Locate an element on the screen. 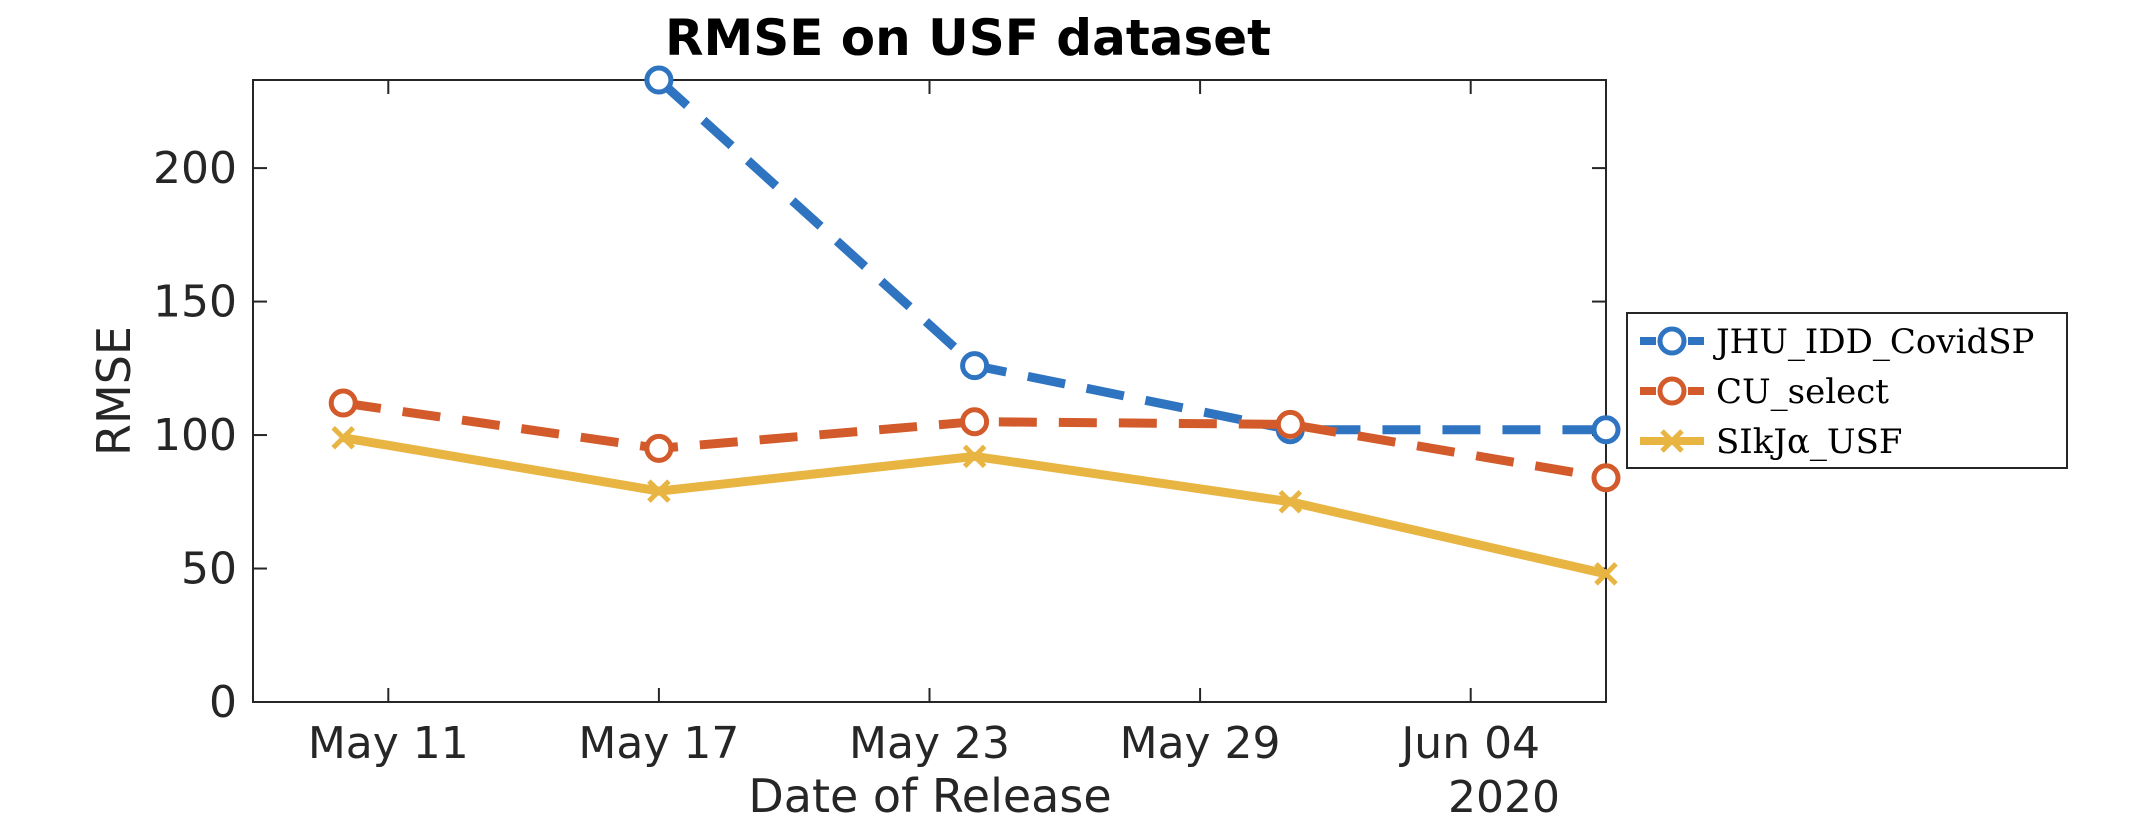 The width and height of the screenshot is (2142, 818). x-tick-label: May 29 is located at coordinates (1200, 743).